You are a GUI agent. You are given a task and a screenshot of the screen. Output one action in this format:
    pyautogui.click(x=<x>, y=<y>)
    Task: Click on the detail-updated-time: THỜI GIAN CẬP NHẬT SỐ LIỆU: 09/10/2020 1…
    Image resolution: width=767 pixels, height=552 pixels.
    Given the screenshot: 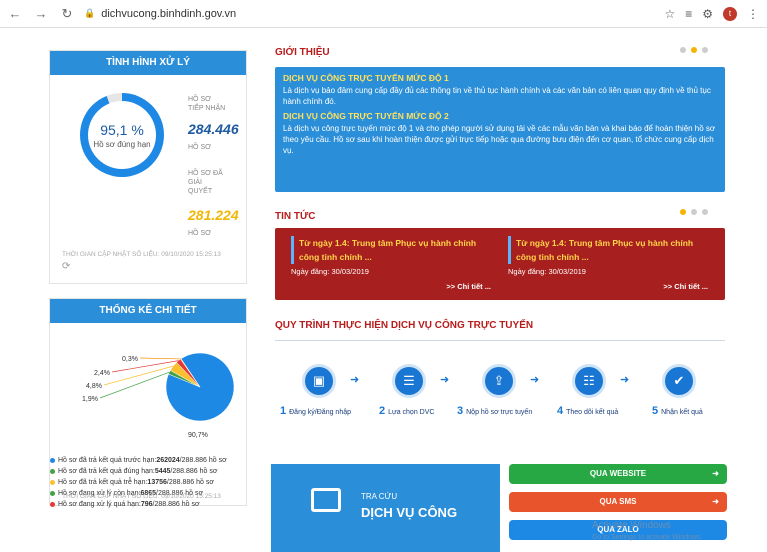 What is the action you would take?
    pyautogui.click(x=141, y=496)
    